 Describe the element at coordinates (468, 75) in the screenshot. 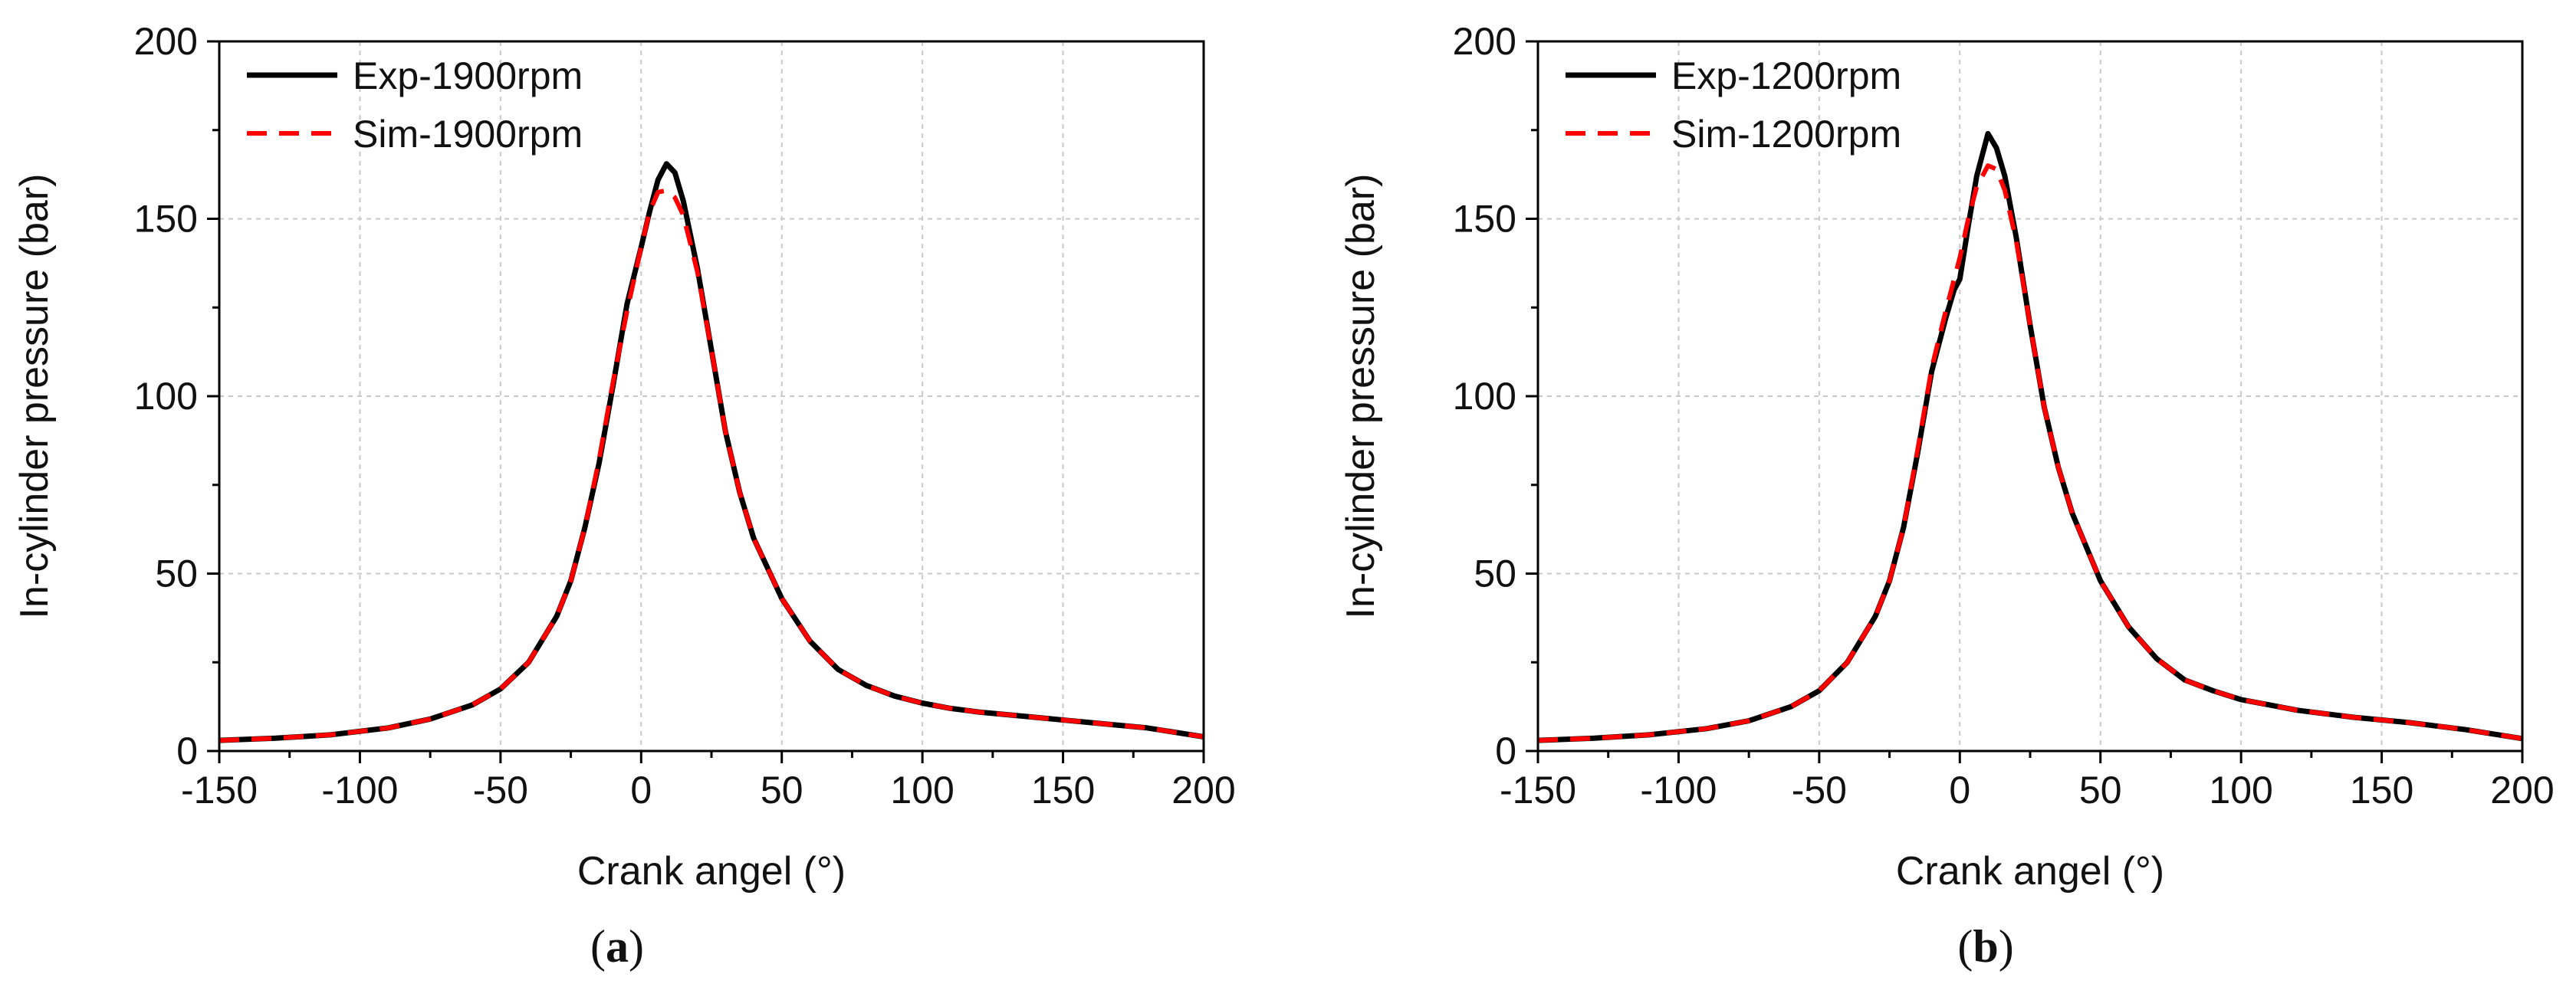

I see `legend-label: Exp-1900rpm` at that location.